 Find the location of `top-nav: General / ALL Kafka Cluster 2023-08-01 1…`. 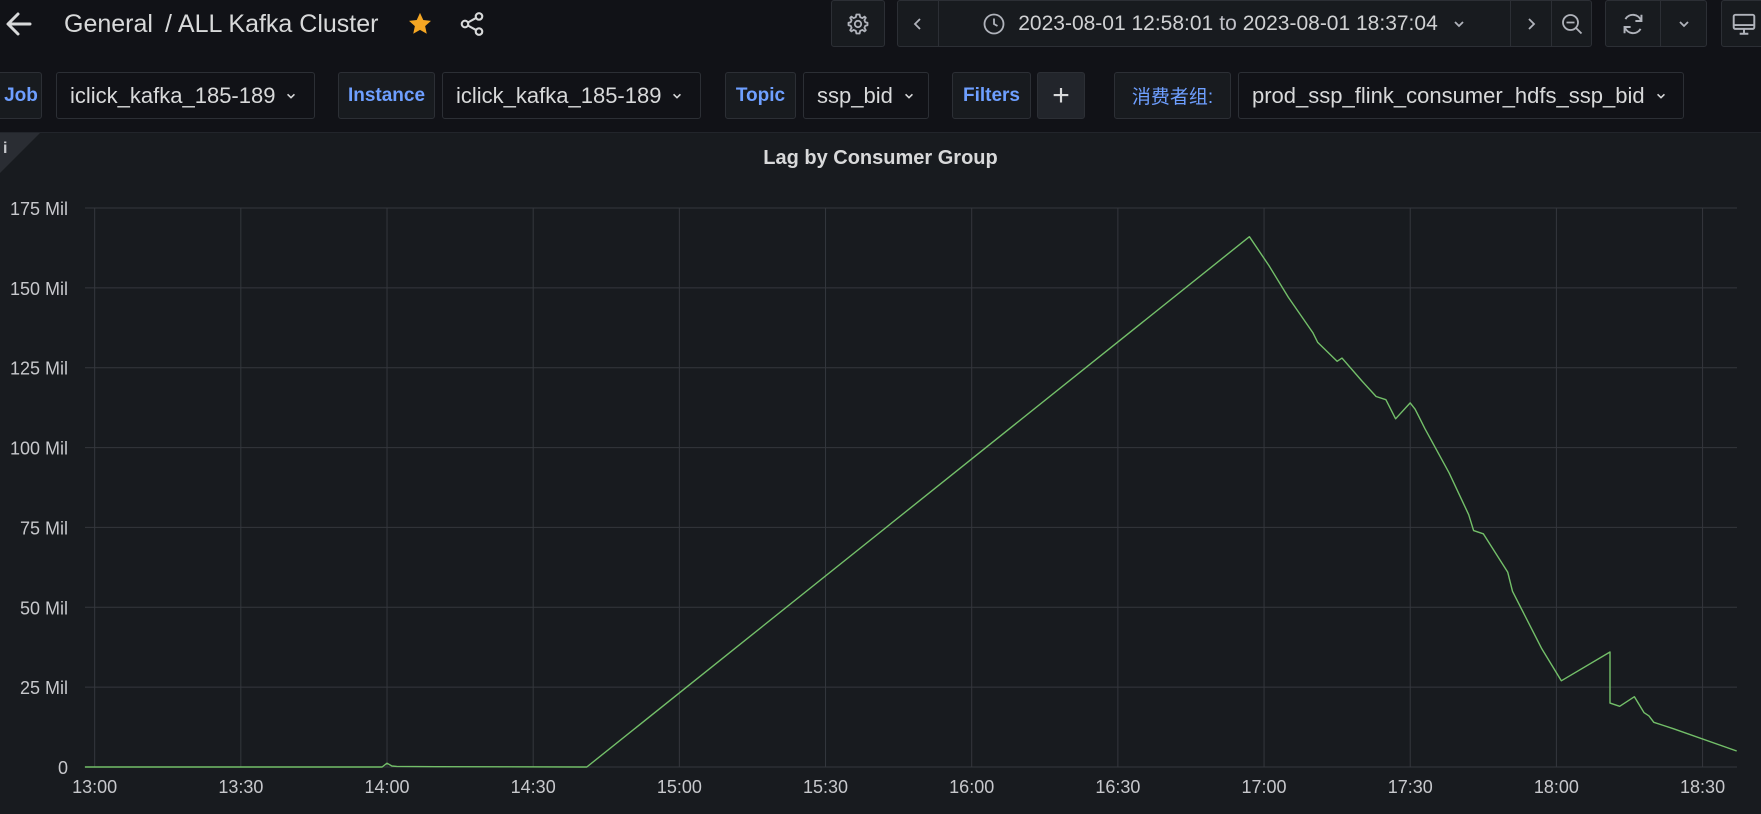

top-nav: General / ALL Kafka Cluster 2023-08-01 1… is located at coordinates (880, 25).